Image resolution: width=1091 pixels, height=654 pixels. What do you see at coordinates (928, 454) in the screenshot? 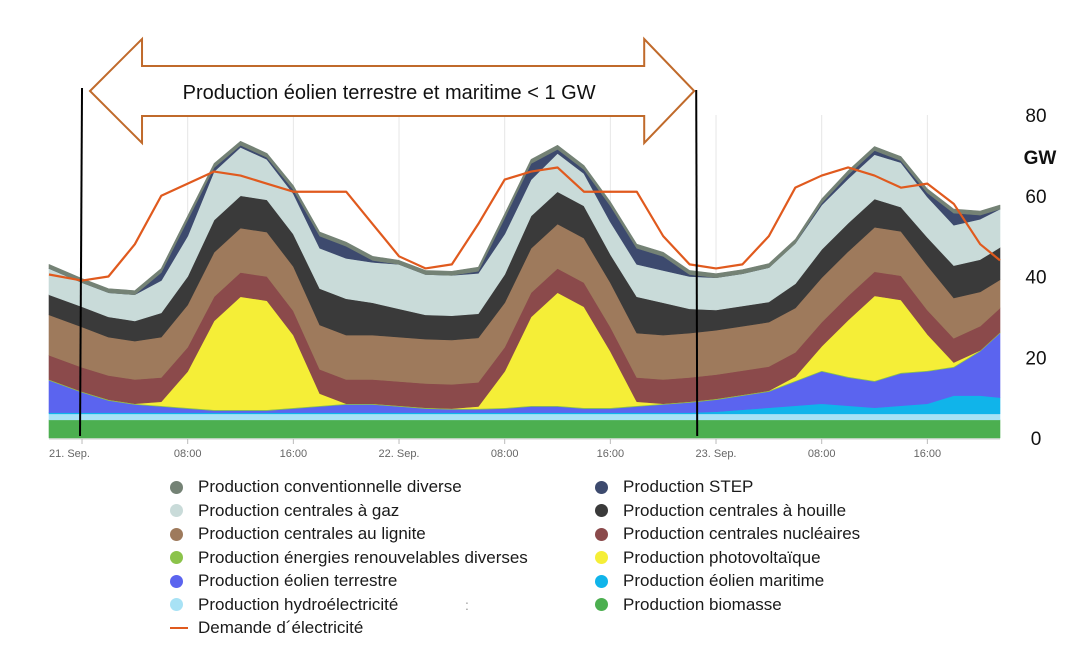
I see `x-tick-label-8: 16:00` at bounding box center [928, 454].